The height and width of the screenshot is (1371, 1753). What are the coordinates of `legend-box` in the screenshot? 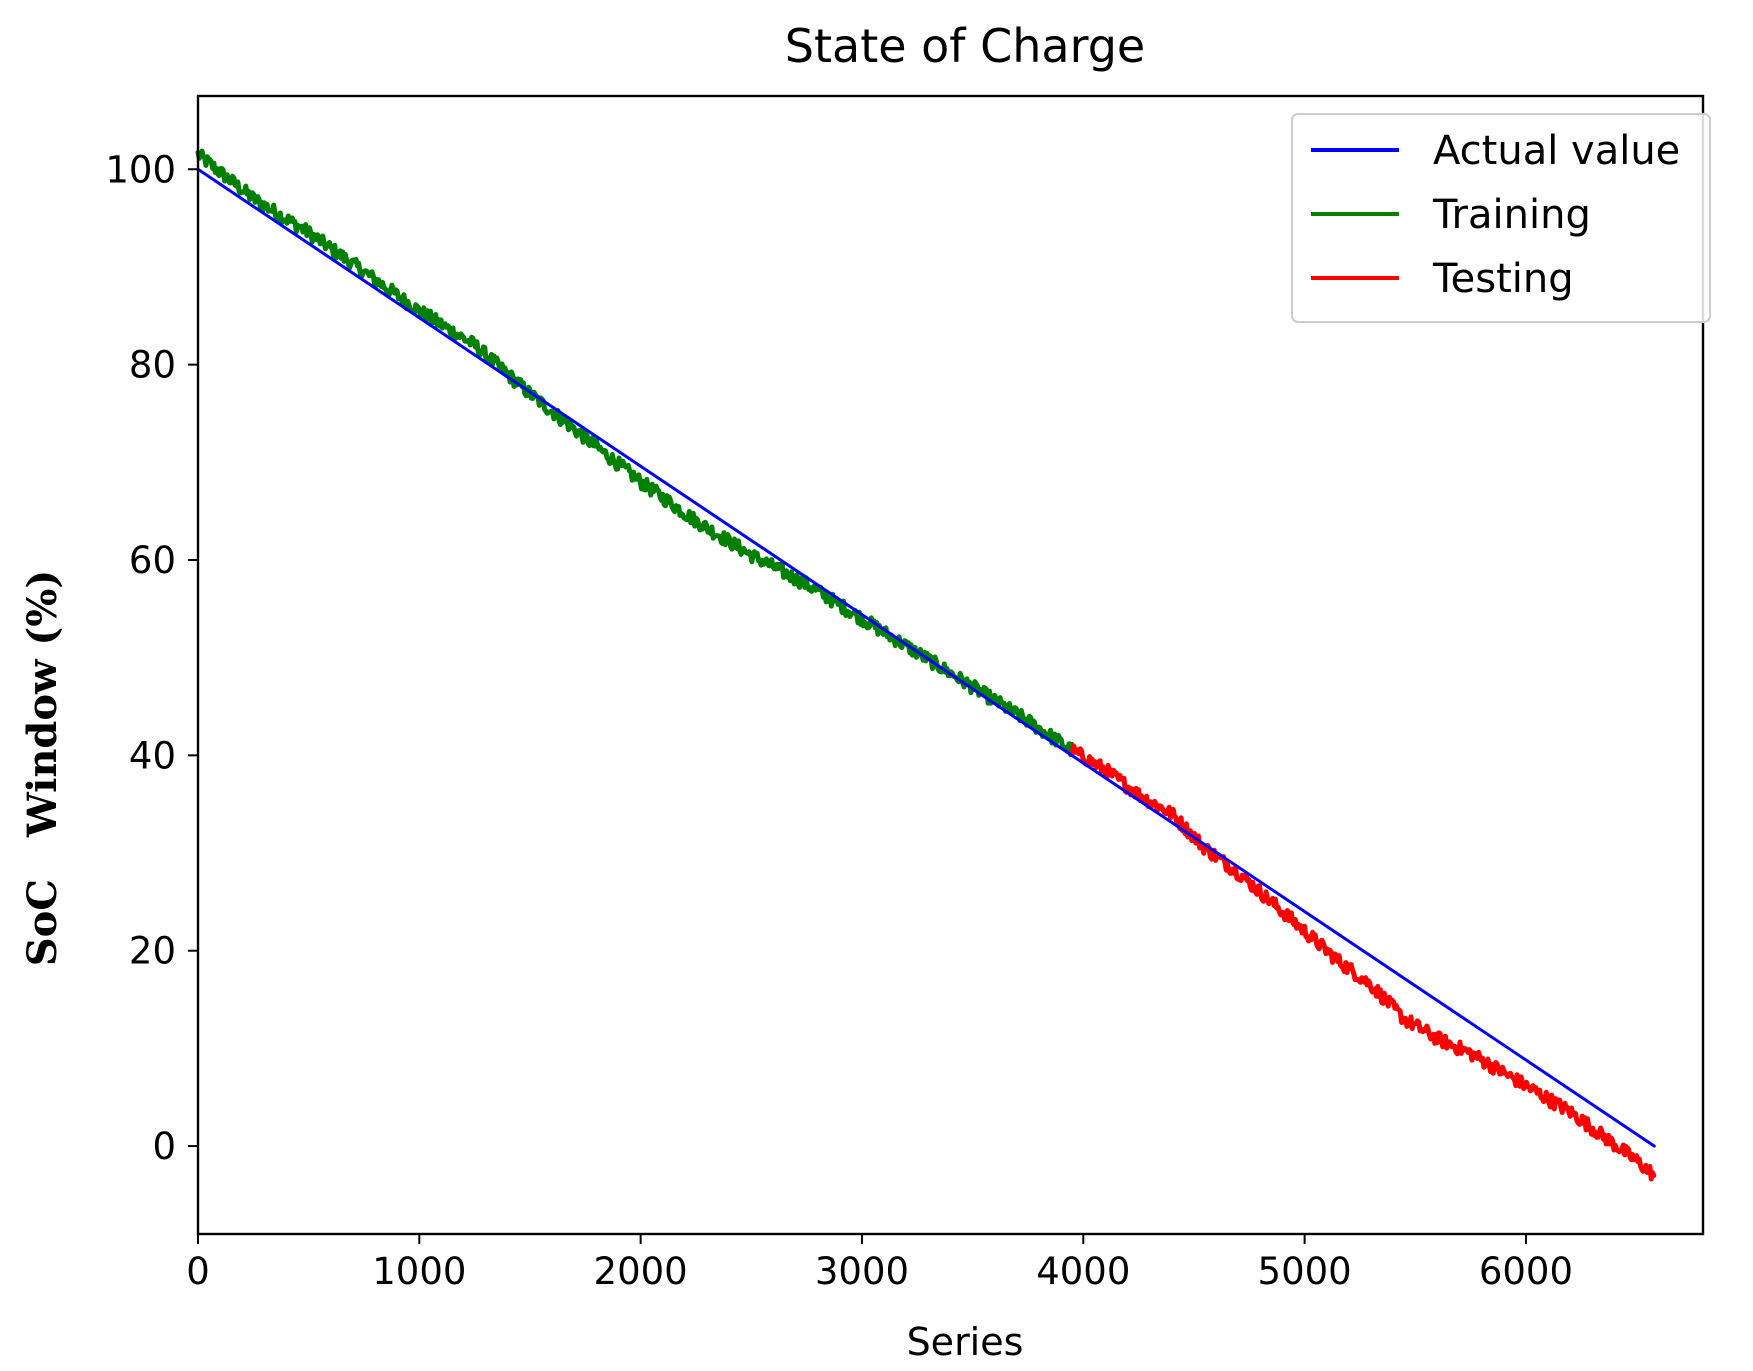 It's located at (1501, 218).